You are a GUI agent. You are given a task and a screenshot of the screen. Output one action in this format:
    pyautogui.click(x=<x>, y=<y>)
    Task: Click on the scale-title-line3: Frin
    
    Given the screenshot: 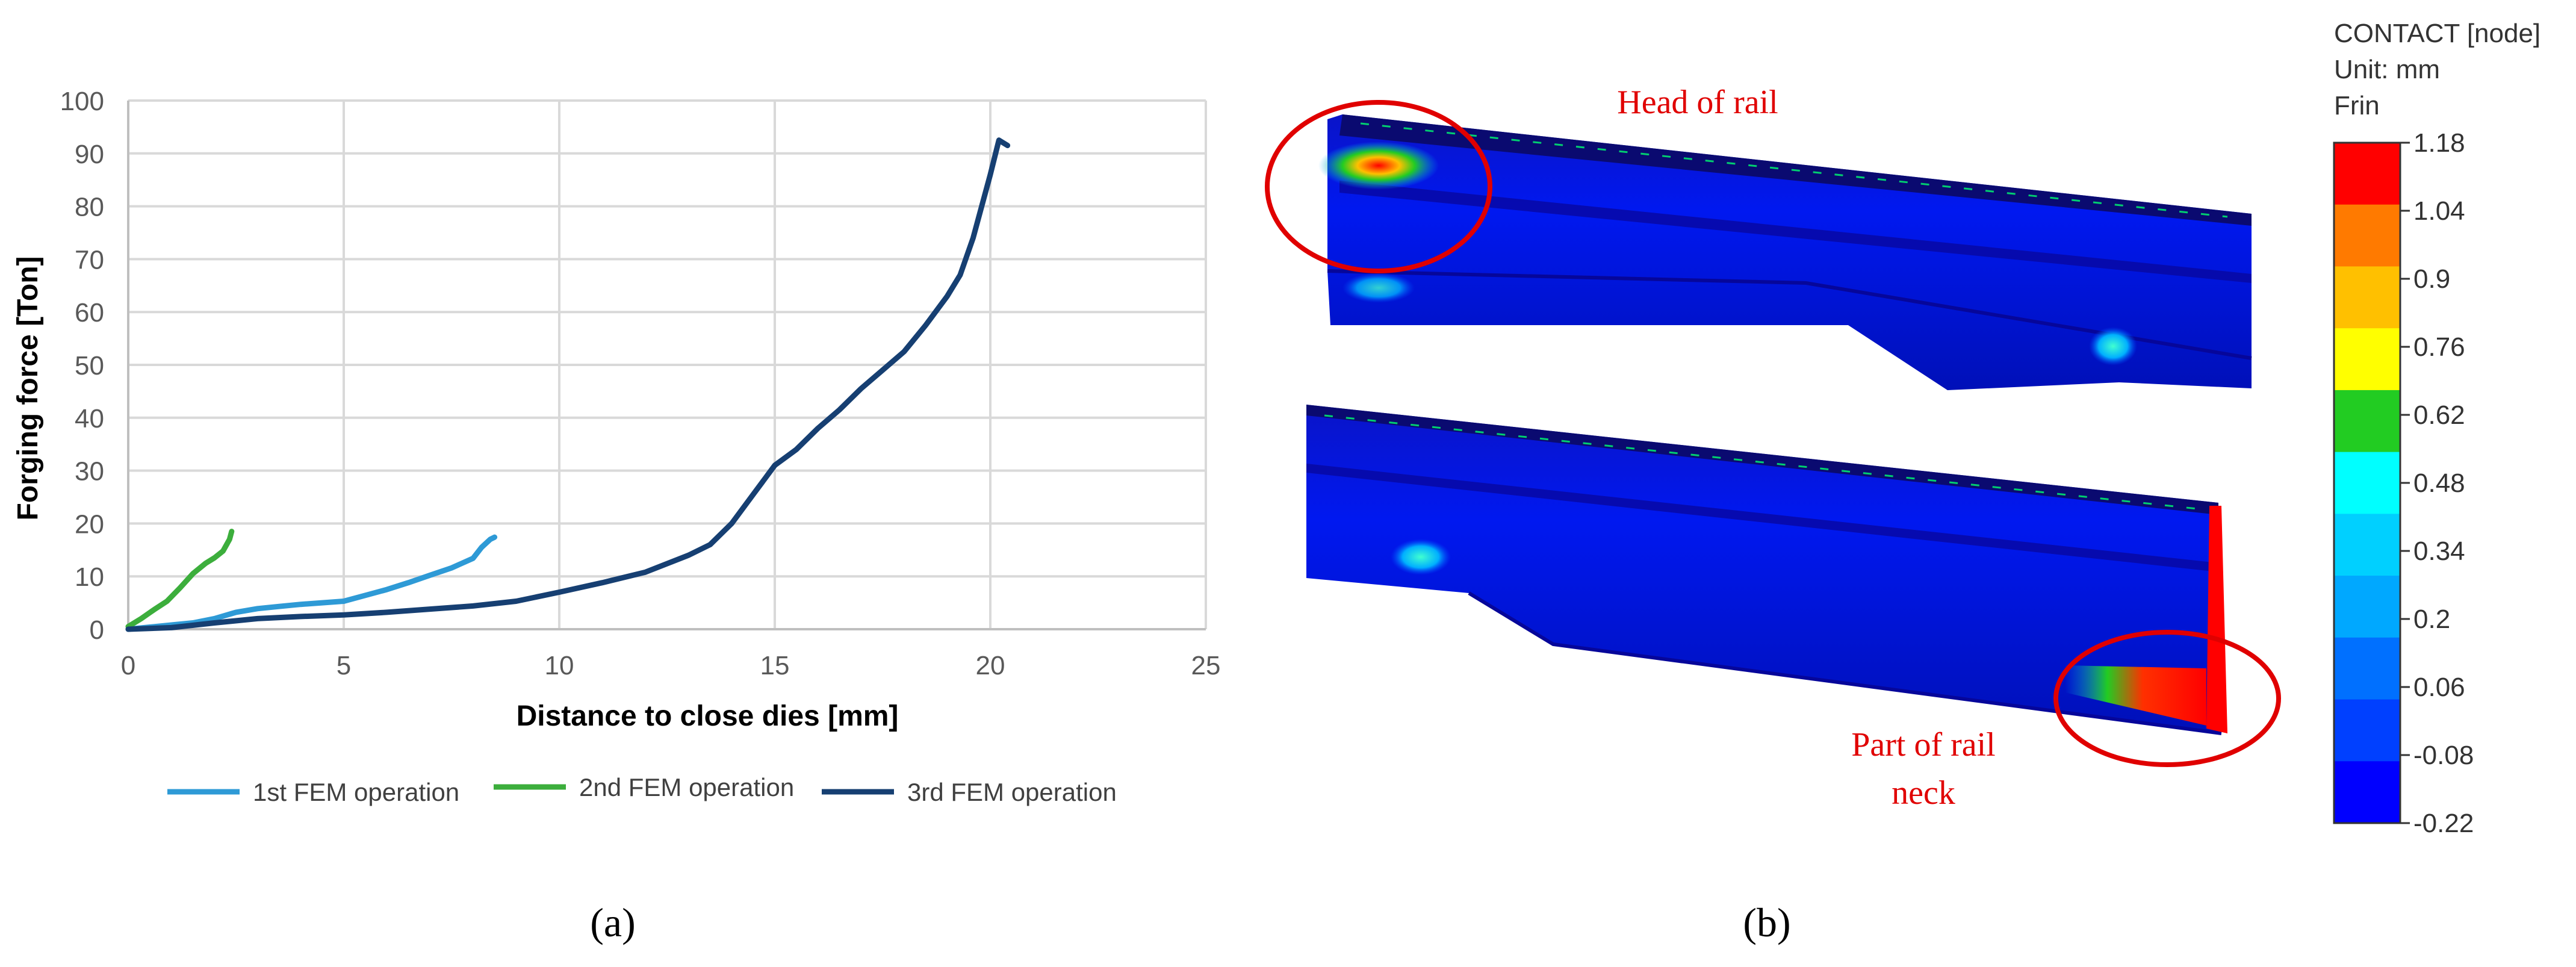 What is the action you would take?
    pyautogui.click(x=2357, y=105)
    